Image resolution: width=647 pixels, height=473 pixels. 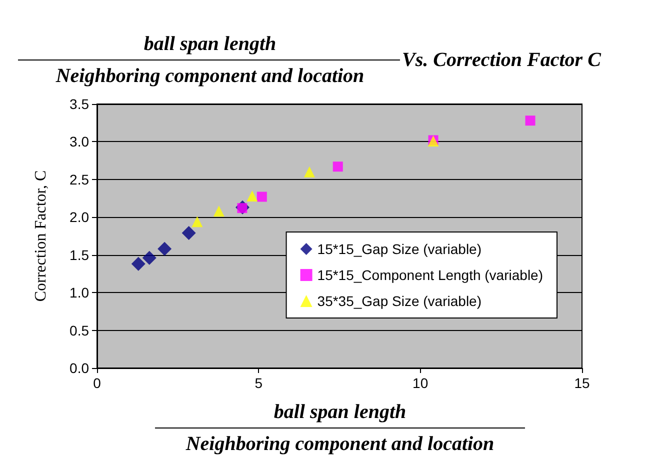 What do you see at coordinates (41, 236) in the screenshot?
I see `y-axis-title: Correction Factor, C` at bounding box center [41, 236].